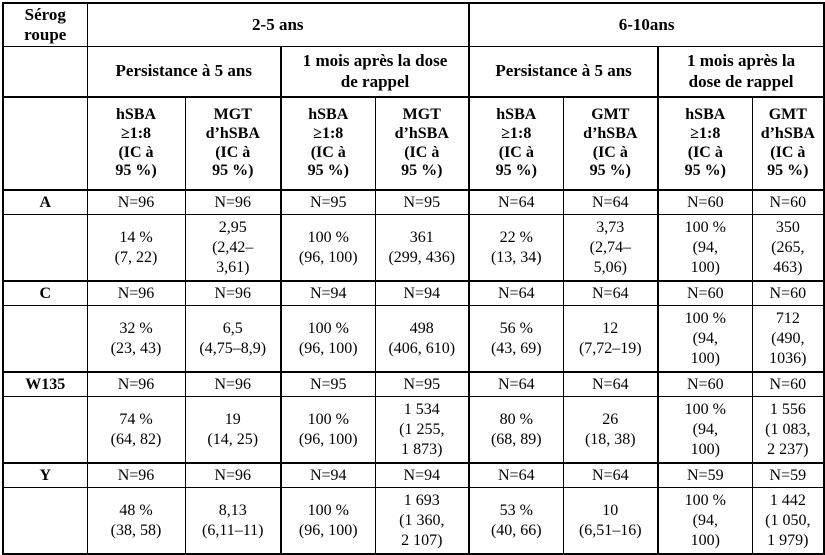 The height and width of the screenshot is (555, 825). What do you see at coordinates (278, 24) in the screenshot?
I see `age-group-header-2-5: 2-5 ans` at bounding box center [278, 24].